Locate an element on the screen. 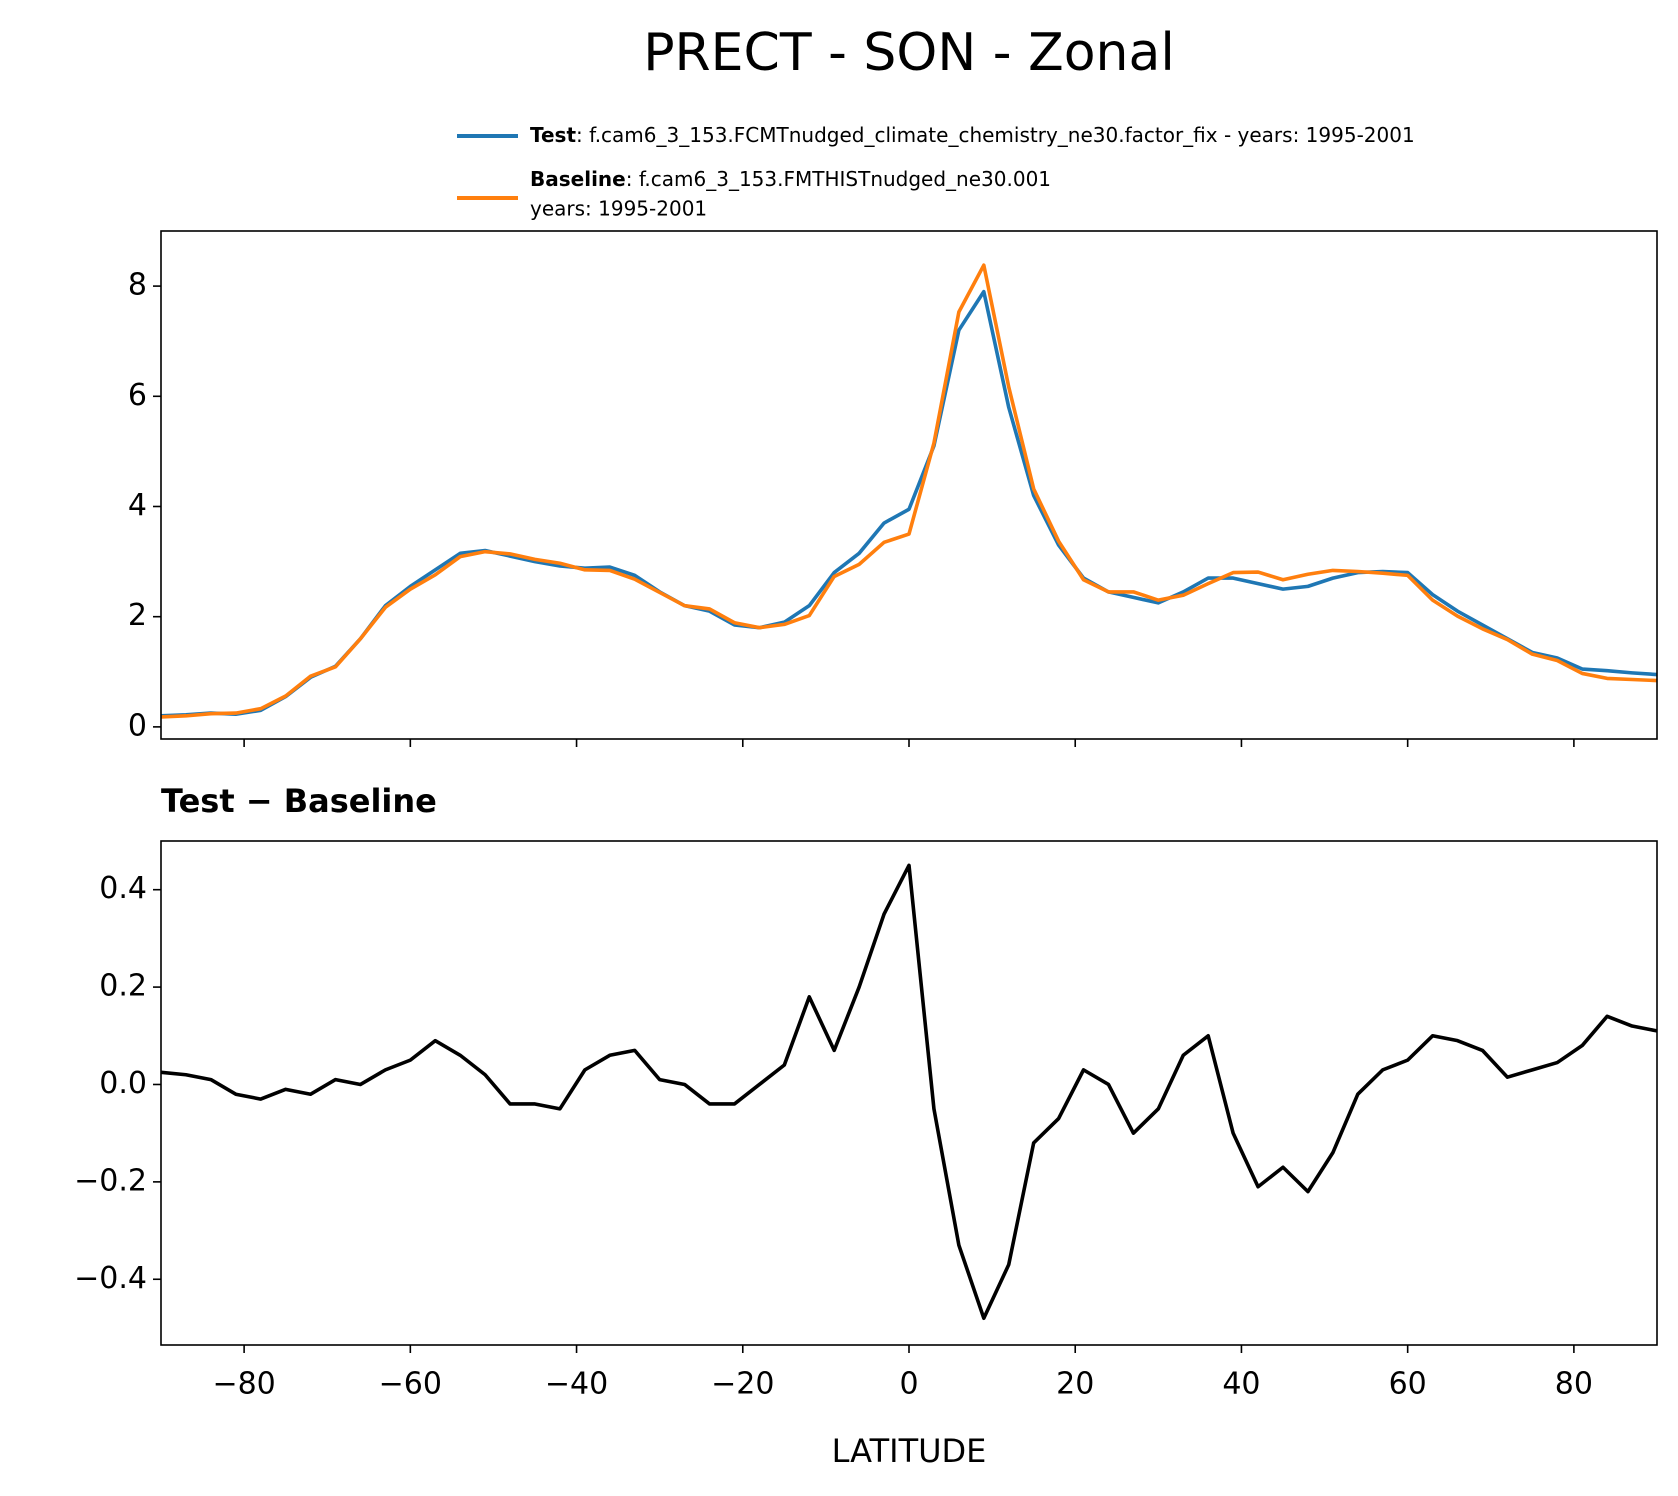 The width and height of the screenshot is (1678, 1496). x-tick-label: 40 is located at coordinates (1241, 1384).